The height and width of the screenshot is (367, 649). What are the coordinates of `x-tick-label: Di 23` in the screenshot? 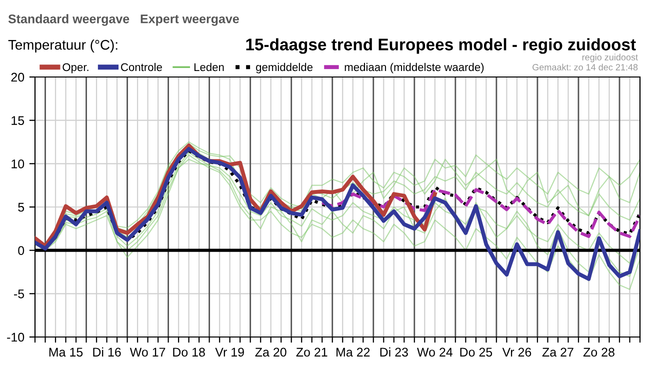 It's located at (394, 352).